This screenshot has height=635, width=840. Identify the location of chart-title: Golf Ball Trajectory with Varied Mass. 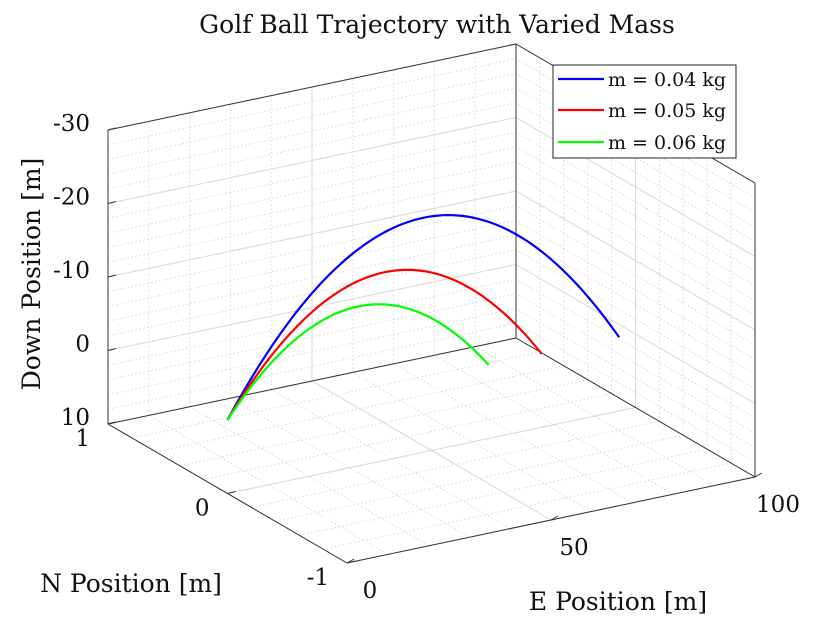
(437, 24).